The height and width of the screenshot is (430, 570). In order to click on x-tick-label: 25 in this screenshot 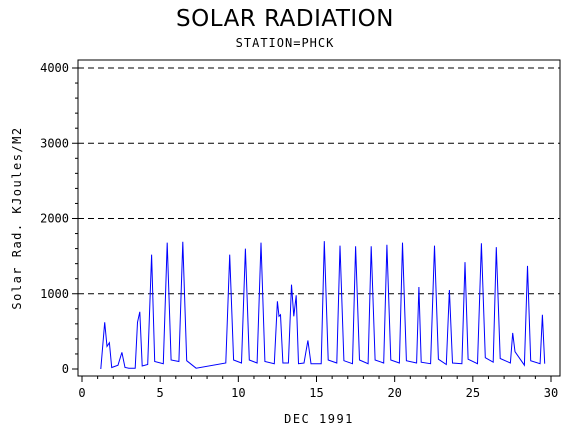, I will do `click(473, 393)`.